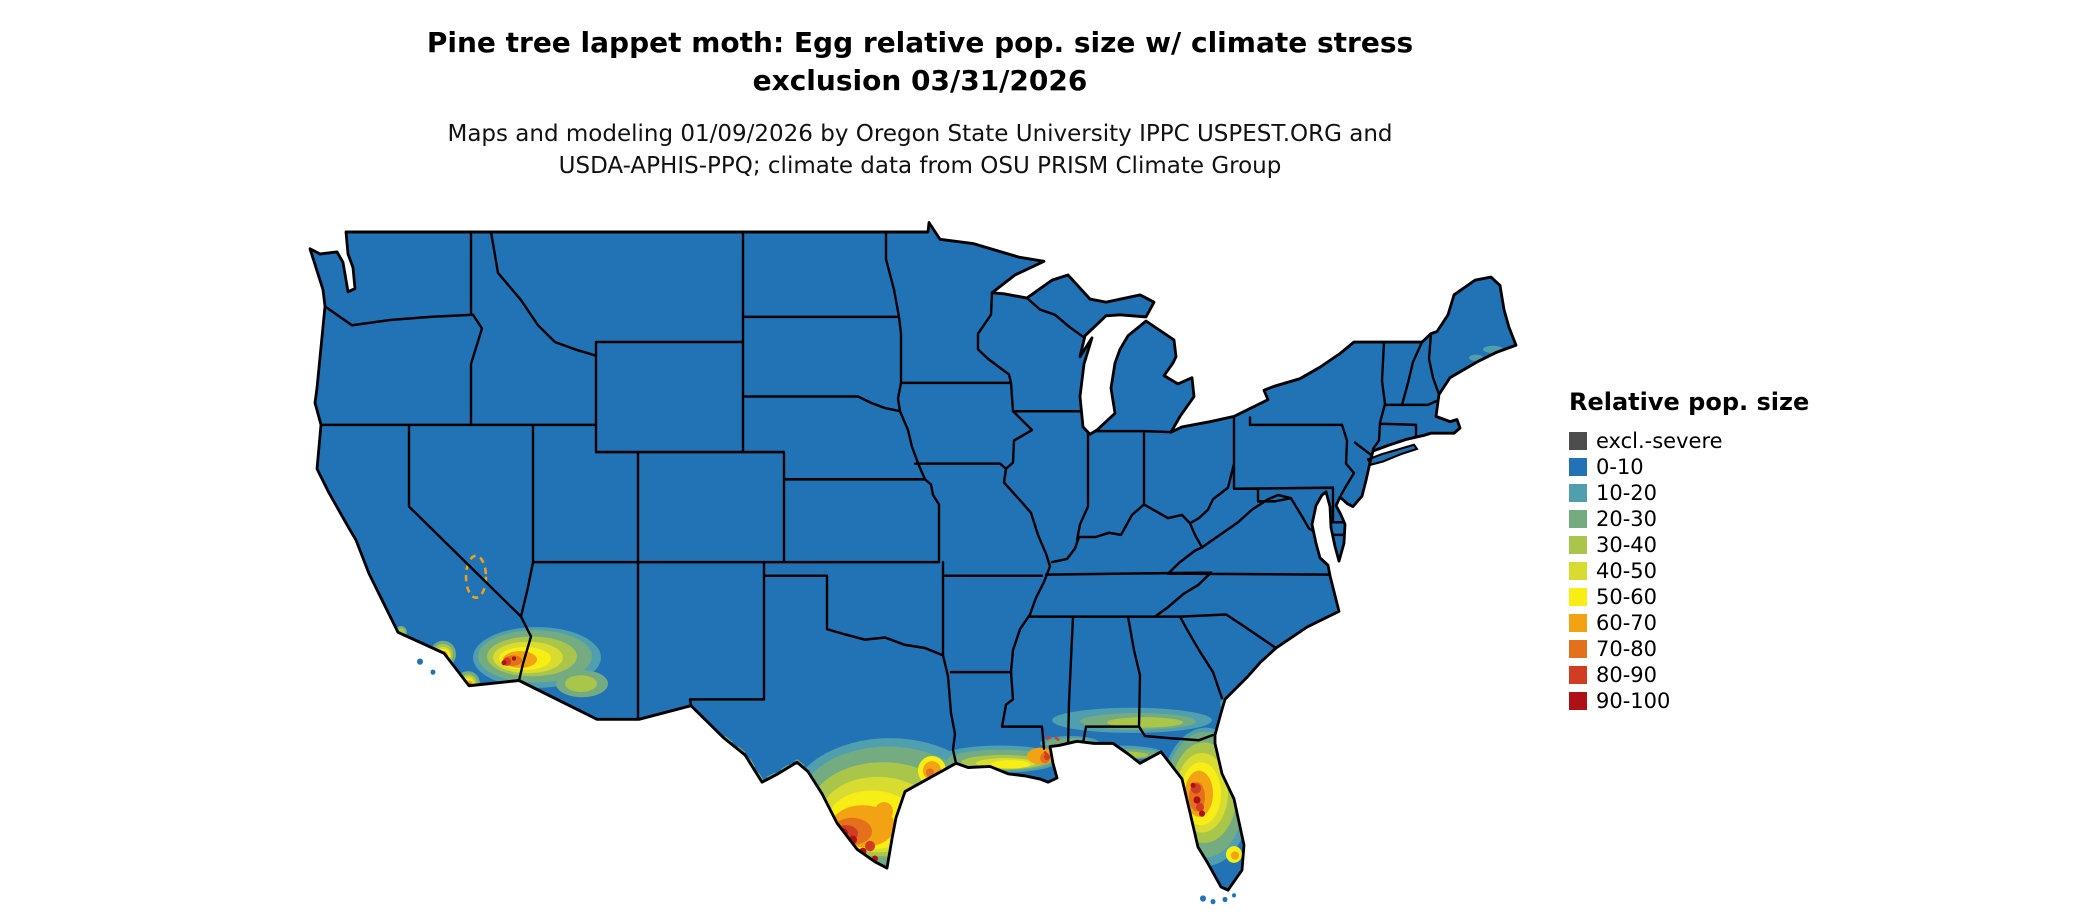  What do you see at coordinates (1633, 700) in the screenshot?
I see `legend-label: 90-100` at bounding box center [1633, 700].